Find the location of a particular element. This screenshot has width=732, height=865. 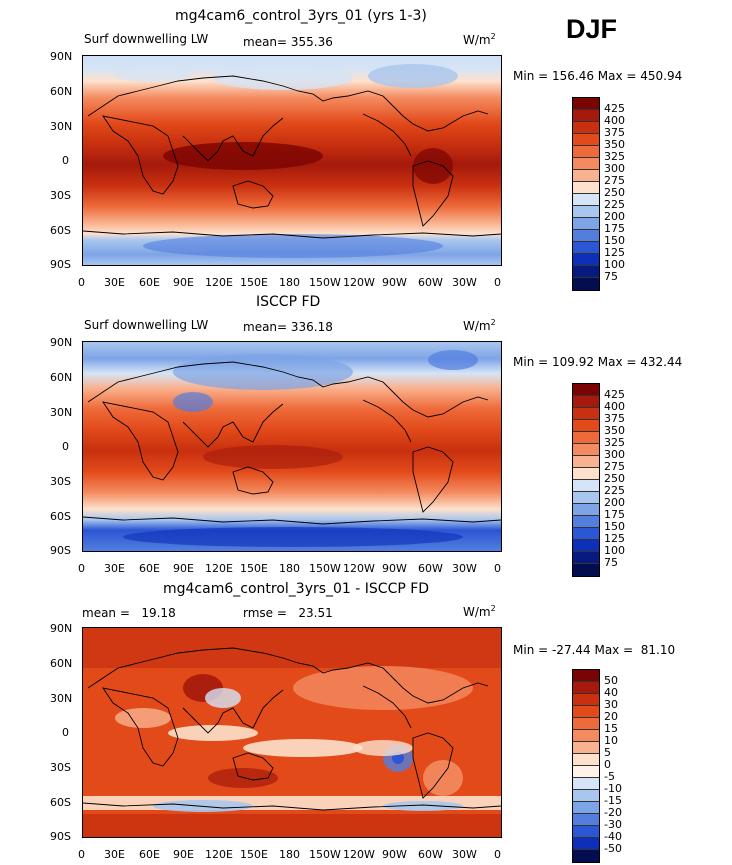

colorbar-label: -15 is located at coordinates (613, 800).